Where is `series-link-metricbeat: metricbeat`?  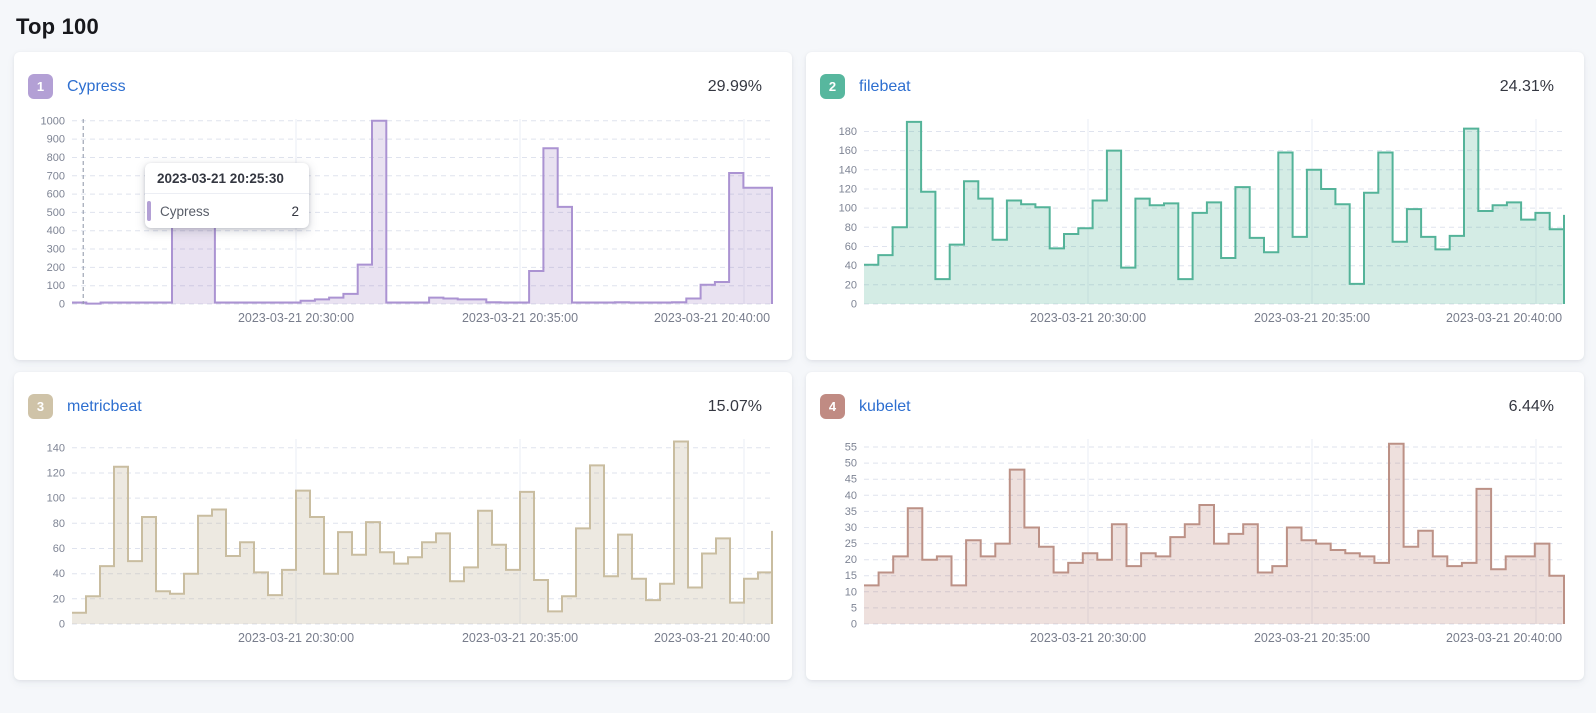
series-link-metricbeat: metricbeat is located at coordinates (104, 406).